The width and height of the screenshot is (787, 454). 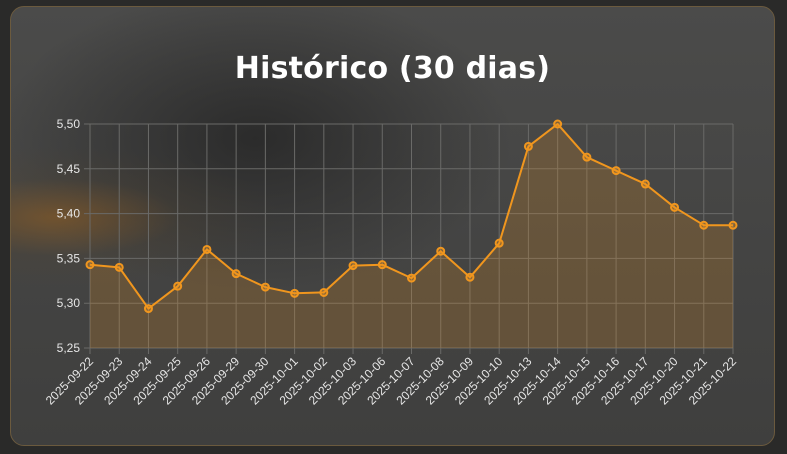 I want to click on y-tick-label: 5,40, so click(x=69, y=214).